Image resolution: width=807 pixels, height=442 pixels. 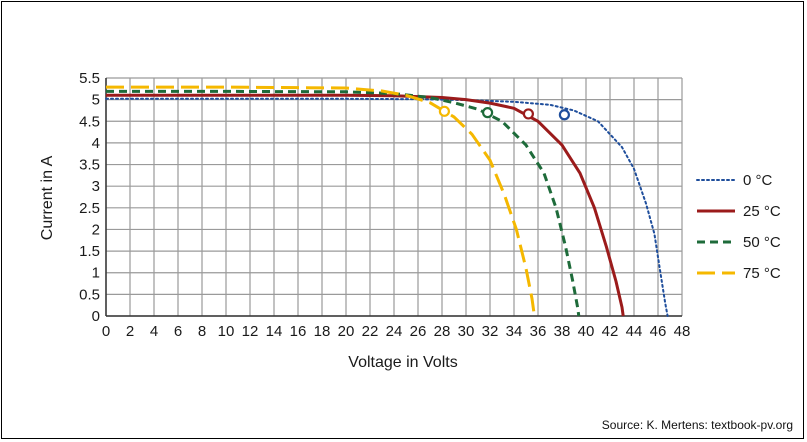 I want to click on x-tick-label: 2, so click(x=130, y=331).